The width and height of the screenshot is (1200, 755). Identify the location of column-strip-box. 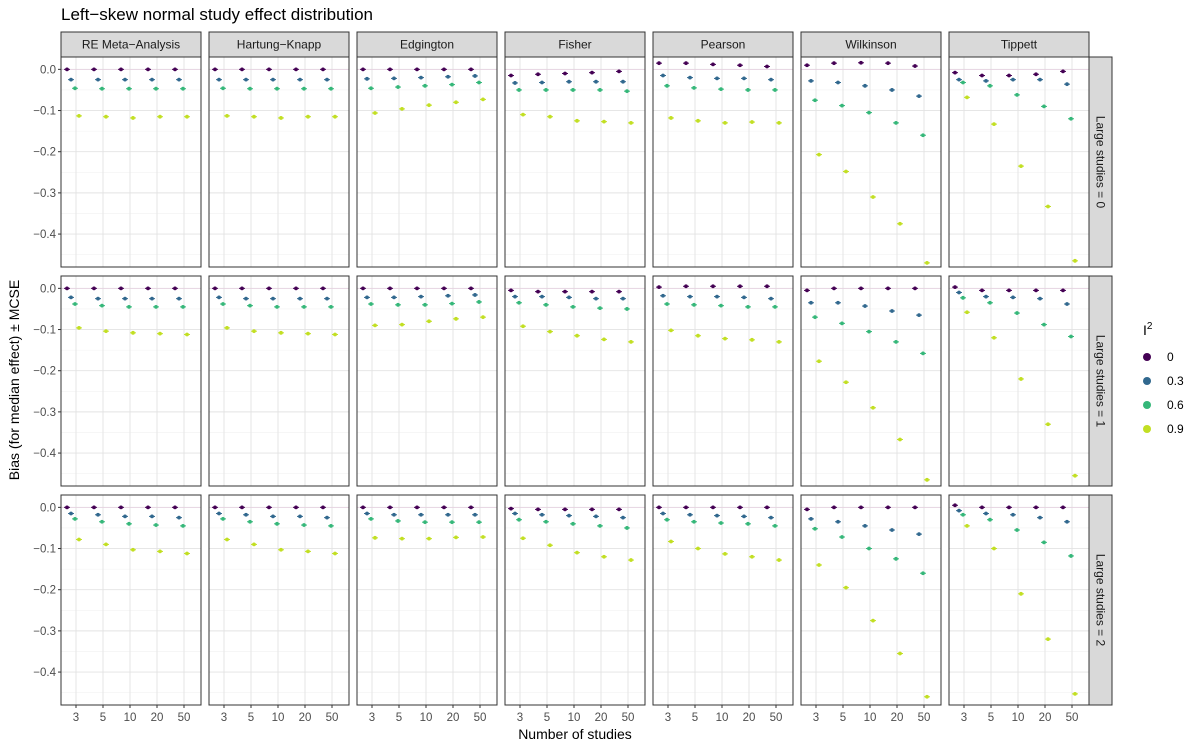
(575, 44).